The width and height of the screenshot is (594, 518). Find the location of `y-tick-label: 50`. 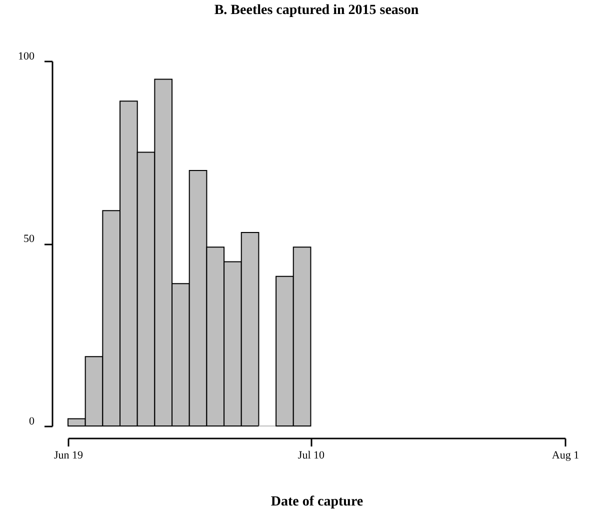

y-tick-label: 50 is located at coordinates (29, 239).